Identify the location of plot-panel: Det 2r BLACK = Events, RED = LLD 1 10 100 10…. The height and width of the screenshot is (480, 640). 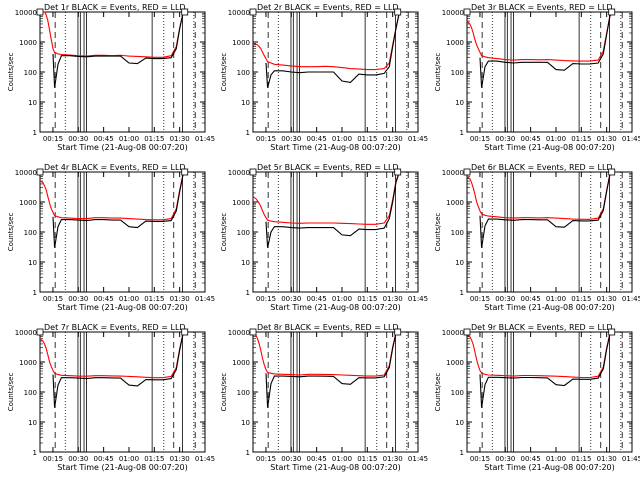
(324, 77).